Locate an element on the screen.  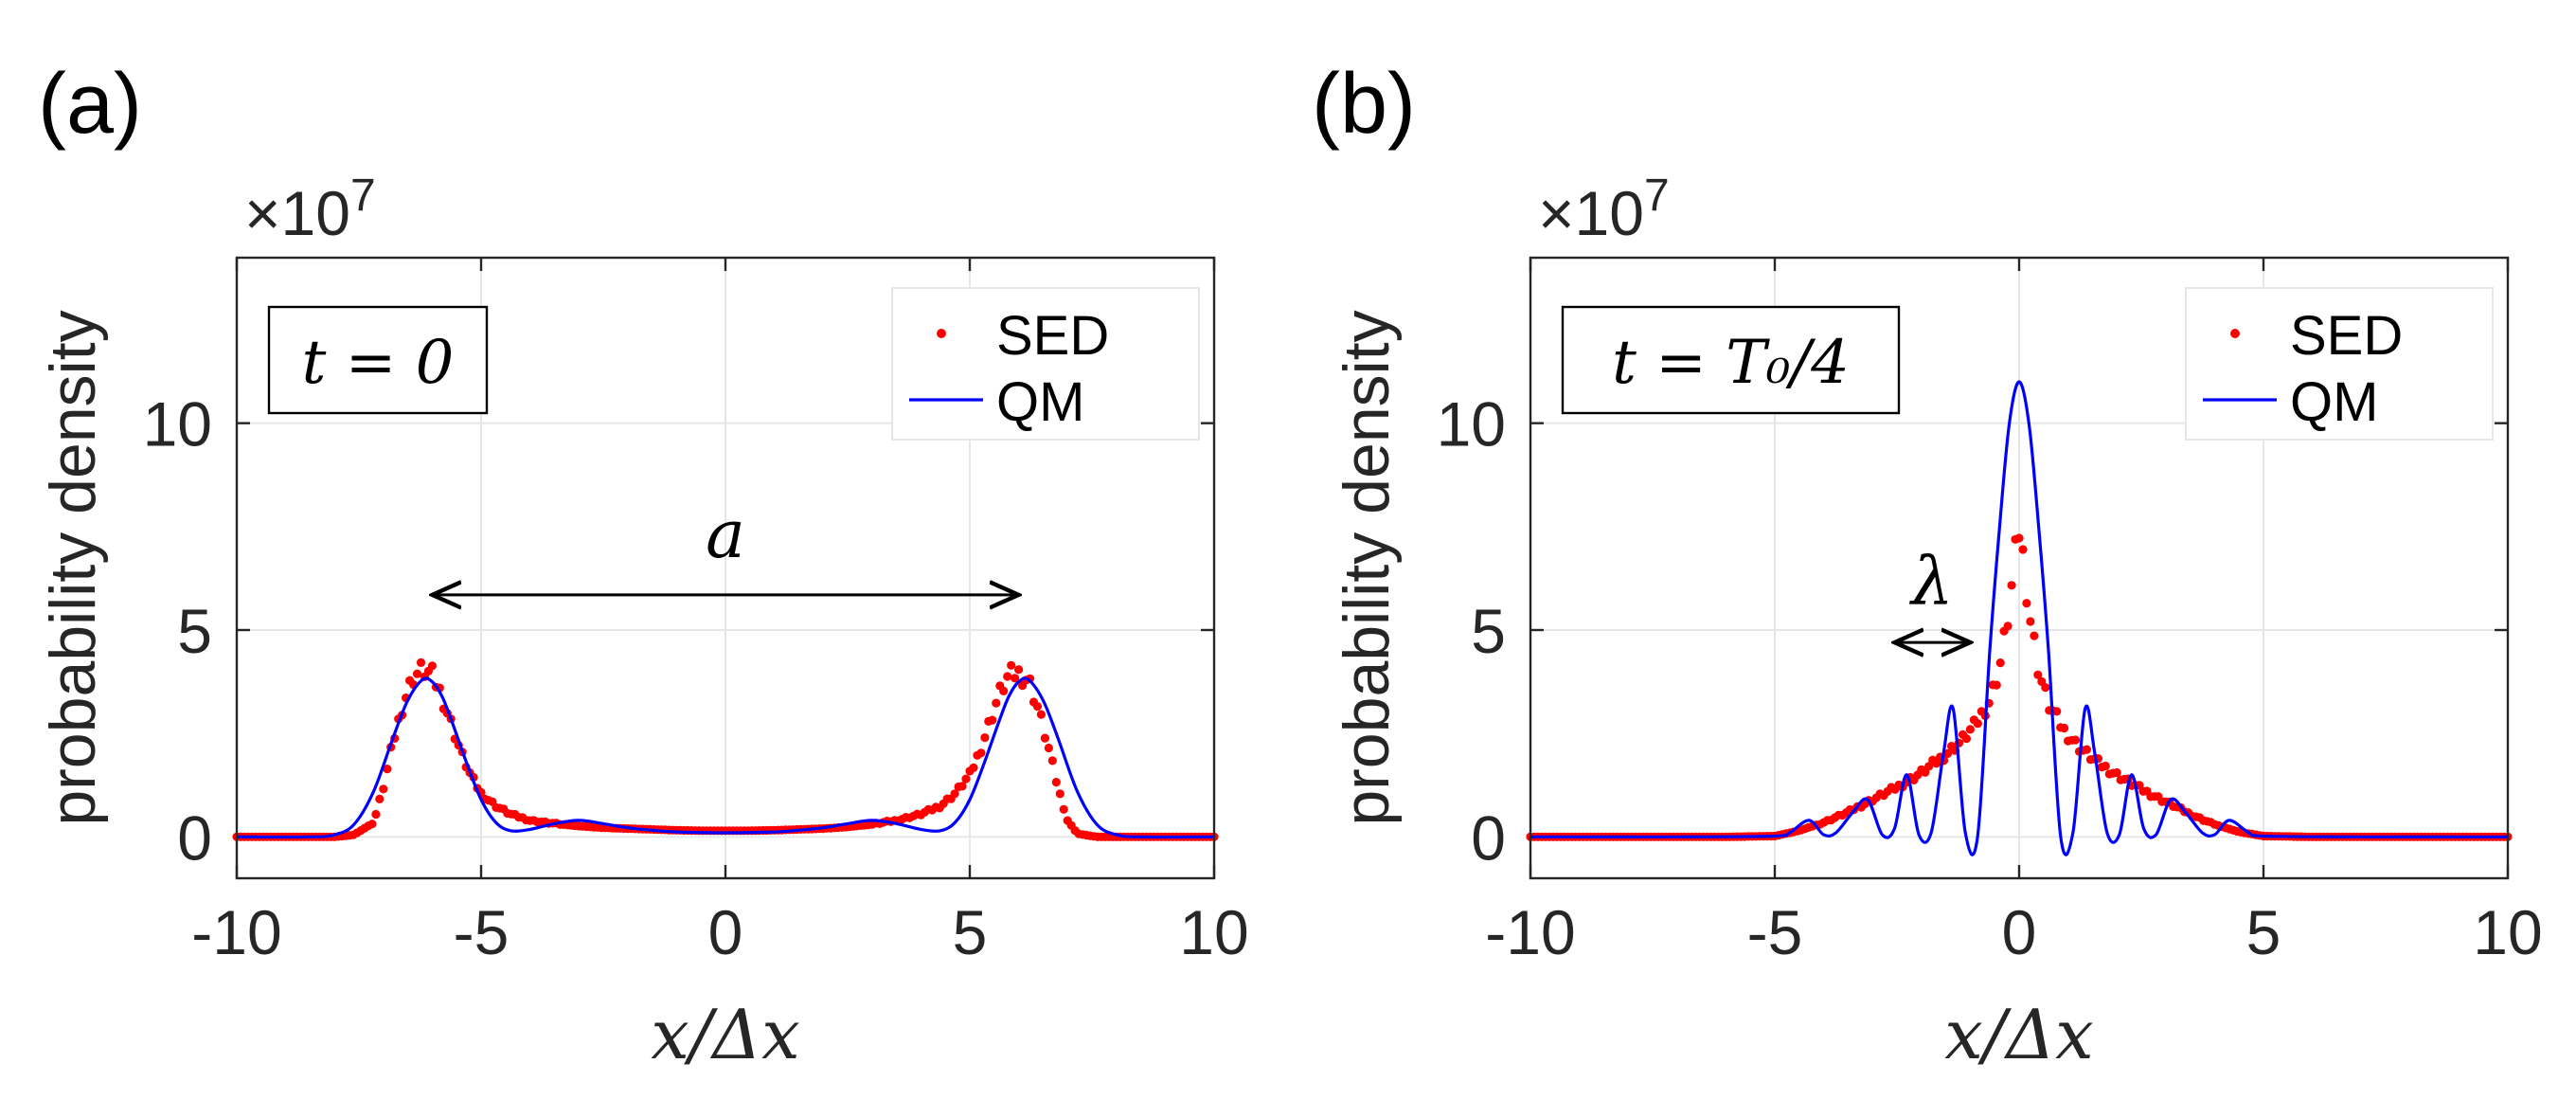
time-label: t = 0 is located at coordinates (378, 363).